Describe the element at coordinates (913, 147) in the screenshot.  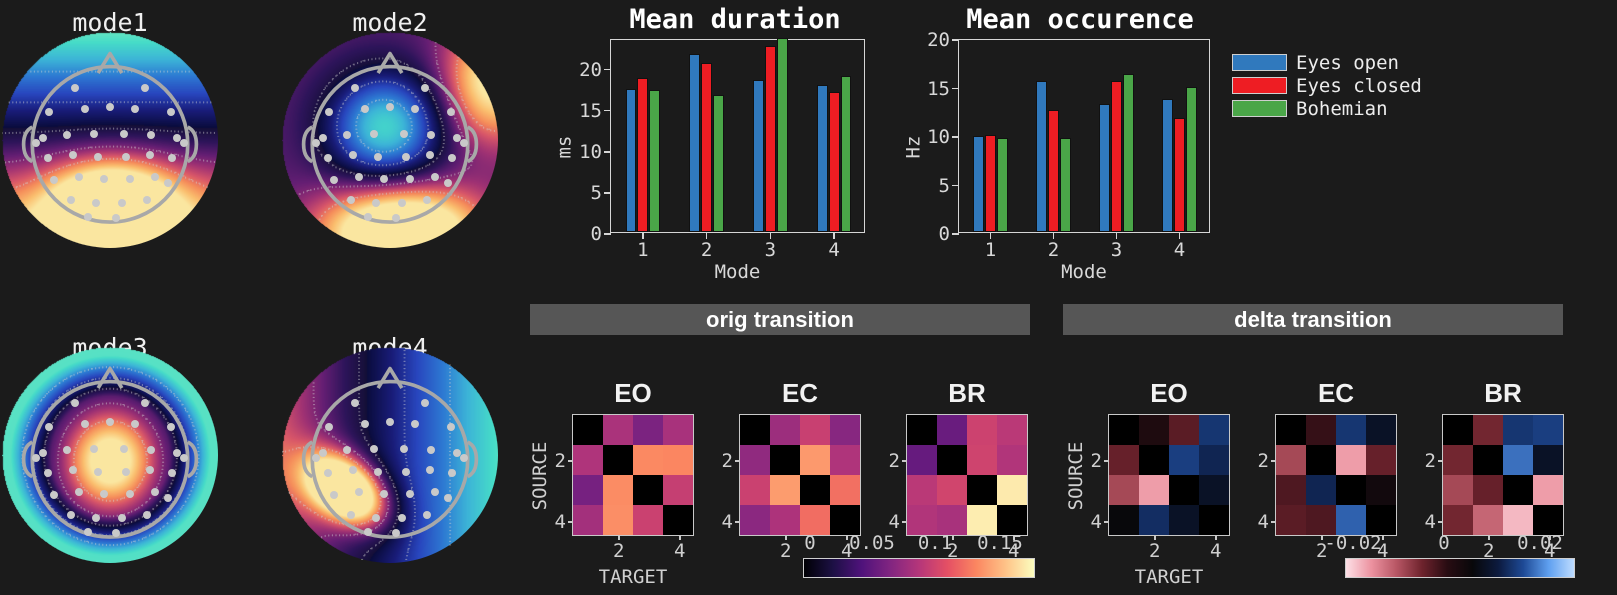
I see `y-axis-label: Hz` at that location.